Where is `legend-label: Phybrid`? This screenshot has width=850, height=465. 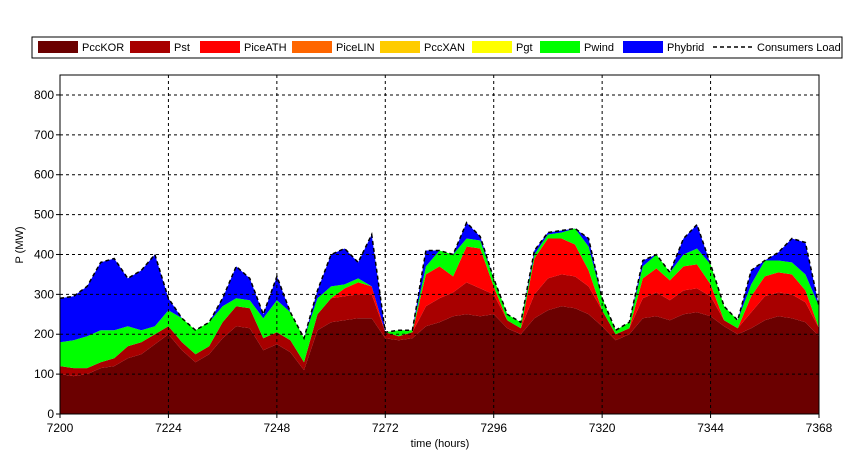
legend-label: Phybrid is located at coordinates (685, 48).